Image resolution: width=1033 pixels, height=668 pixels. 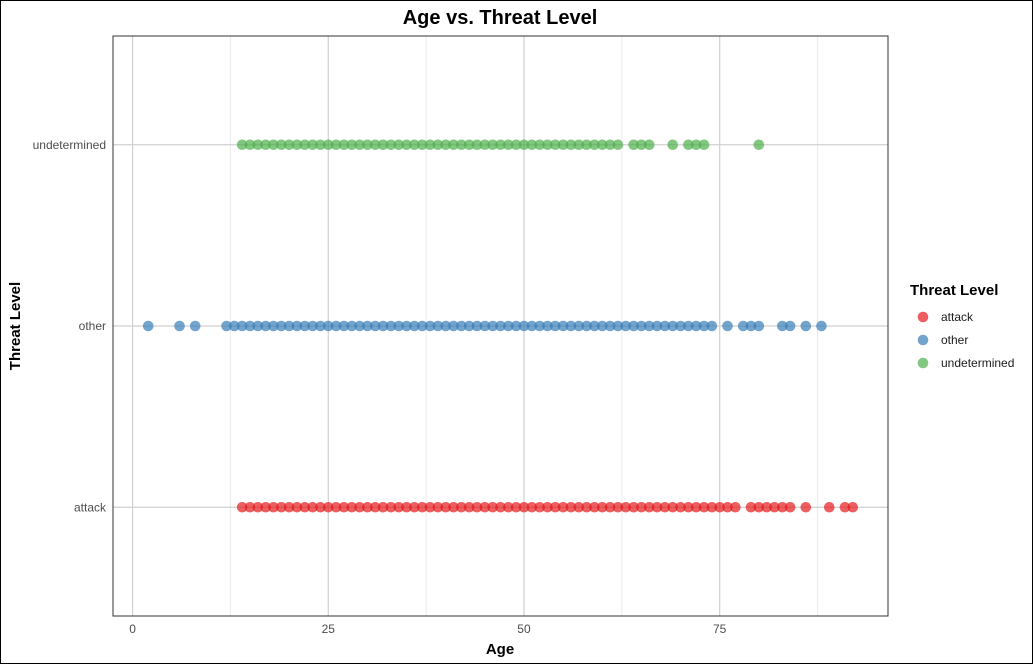 What do you see at coordinates (720, 629) in the screenshot?
I see `x-tick-label: 75` at bounding box center [720, 629].